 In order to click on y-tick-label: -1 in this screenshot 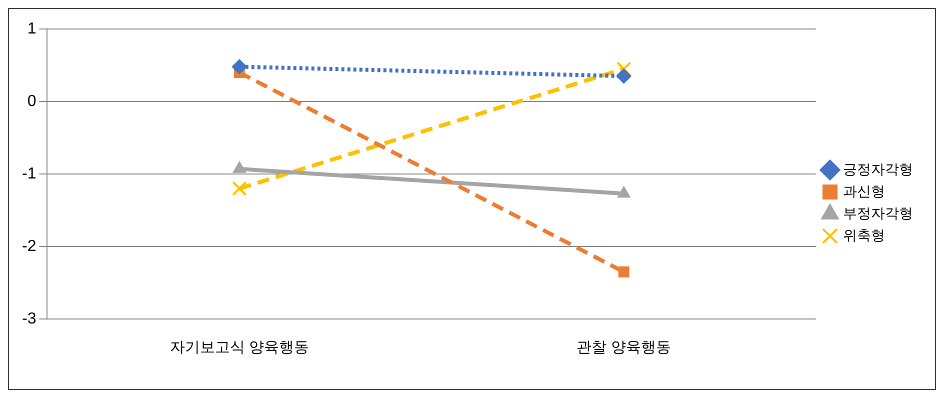, I will do `click(29, 173)`.